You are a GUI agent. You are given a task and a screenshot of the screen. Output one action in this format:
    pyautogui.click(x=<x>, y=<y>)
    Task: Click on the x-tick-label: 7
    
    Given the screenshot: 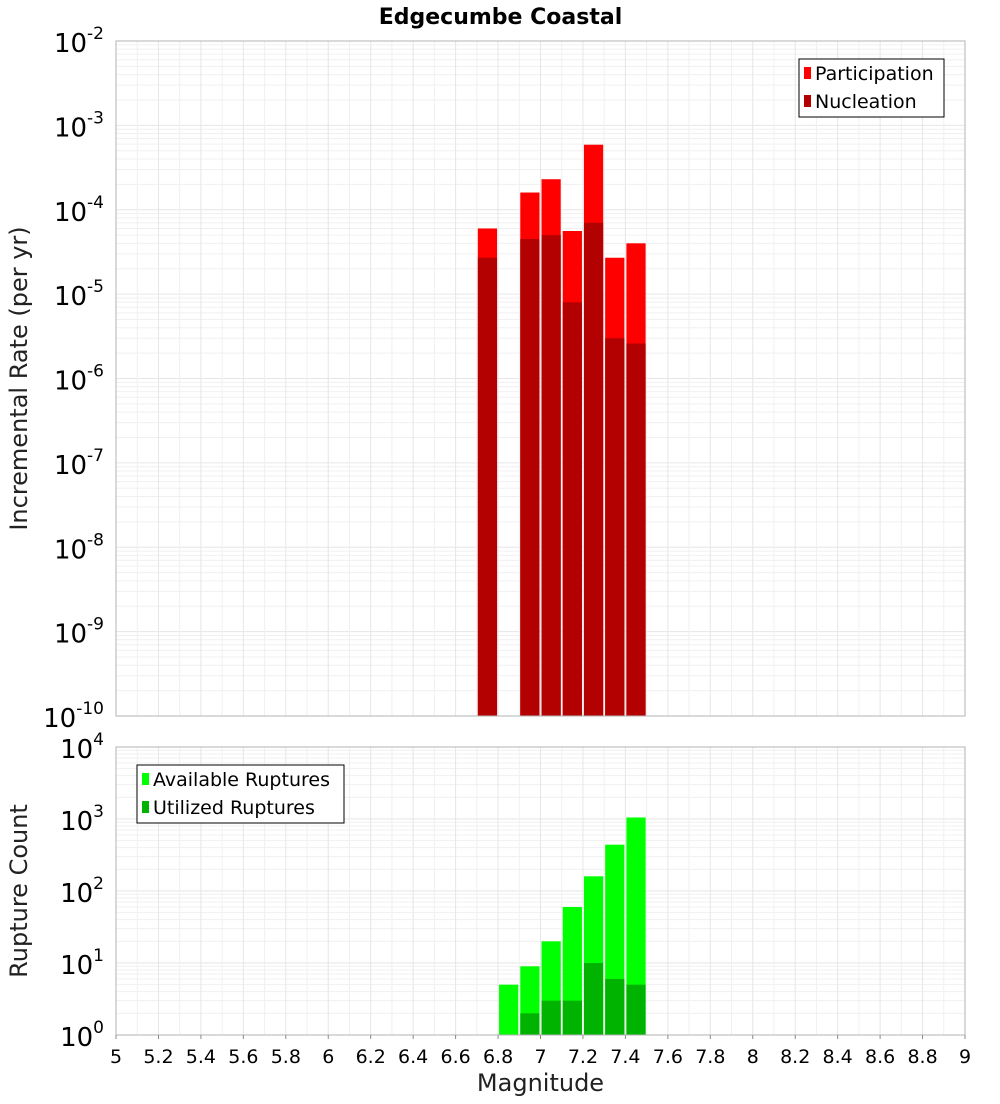 What is the action you would take?
    pyautogui.click(x=540, y=1057)
    